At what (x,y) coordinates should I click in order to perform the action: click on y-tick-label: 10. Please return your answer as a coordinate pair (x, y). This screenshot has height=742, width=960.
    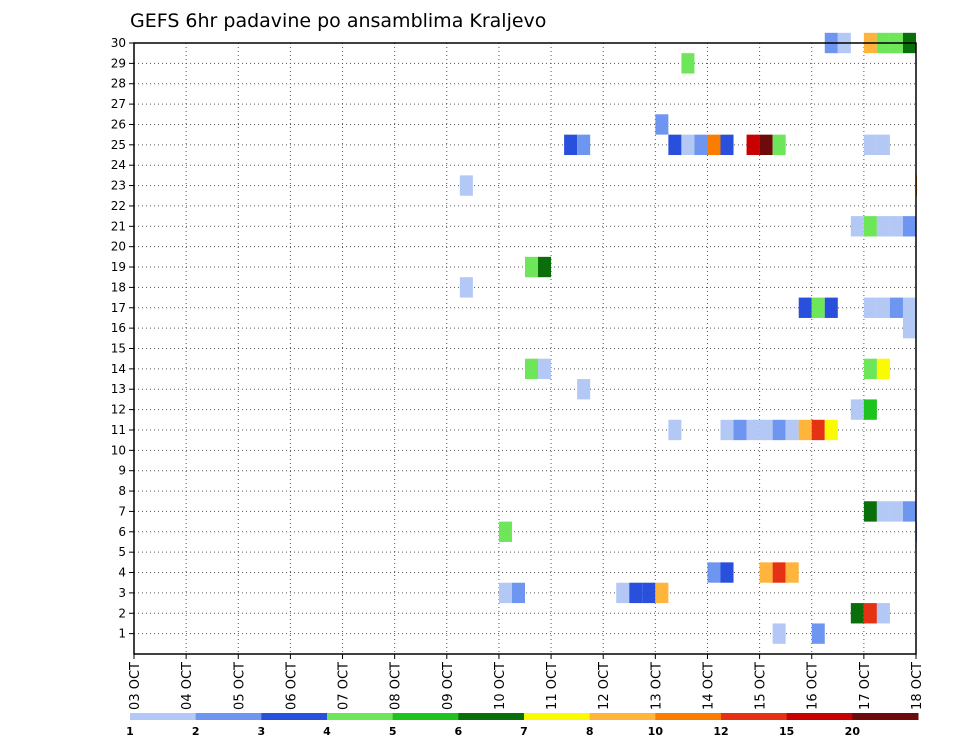
    Looking at the image, I should click on (118, 450).